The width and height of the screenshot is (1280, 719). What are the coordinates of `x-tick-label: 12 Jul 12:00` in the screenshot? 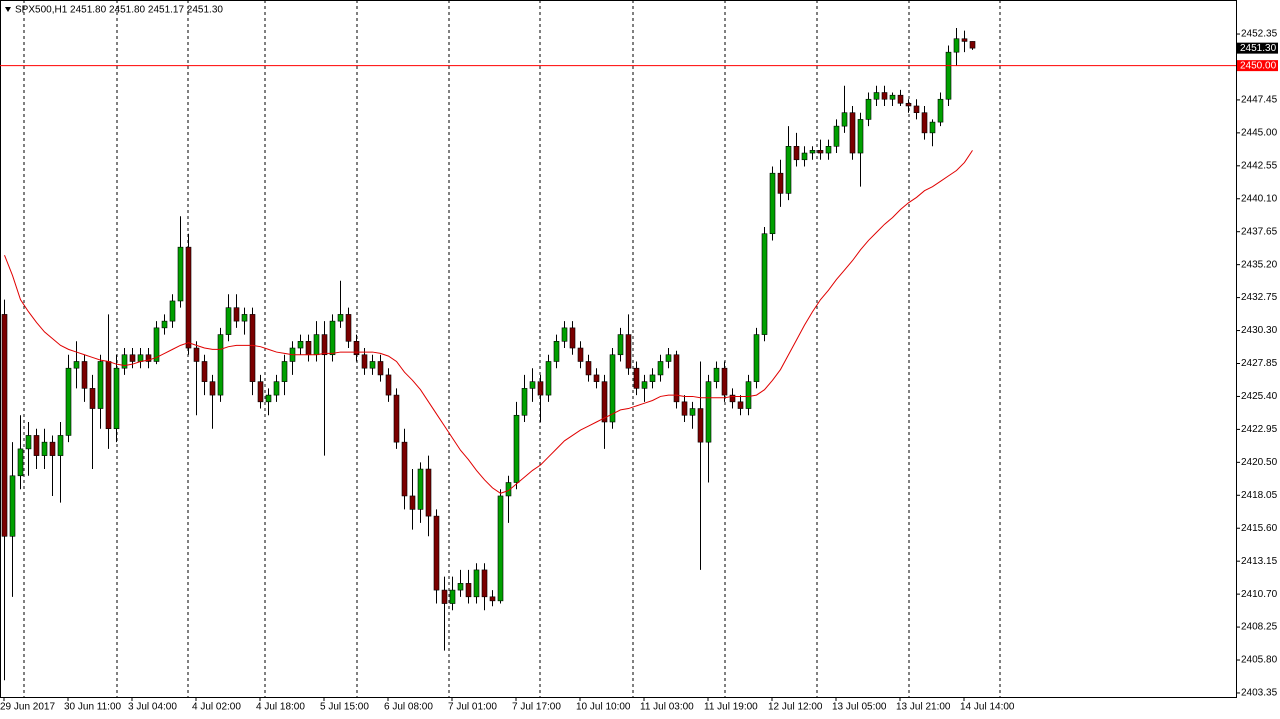 It's located at (795, 707).